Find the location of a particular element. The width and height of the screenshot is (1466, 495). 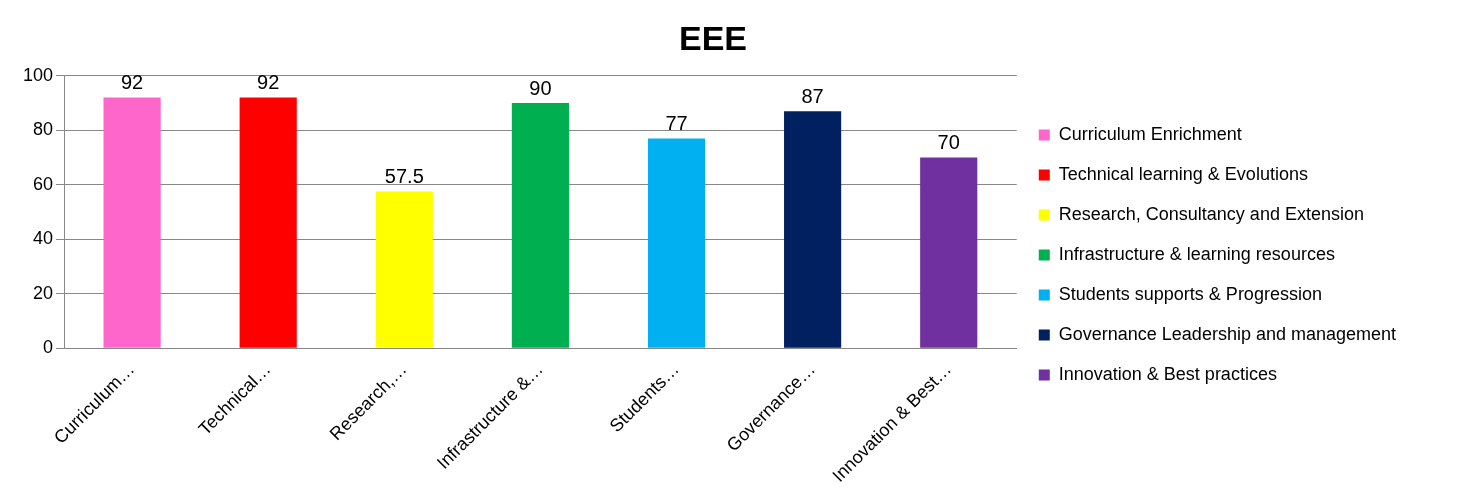

legend-label: Technical learning & Evolutions is located at coordinates (1183, 173).